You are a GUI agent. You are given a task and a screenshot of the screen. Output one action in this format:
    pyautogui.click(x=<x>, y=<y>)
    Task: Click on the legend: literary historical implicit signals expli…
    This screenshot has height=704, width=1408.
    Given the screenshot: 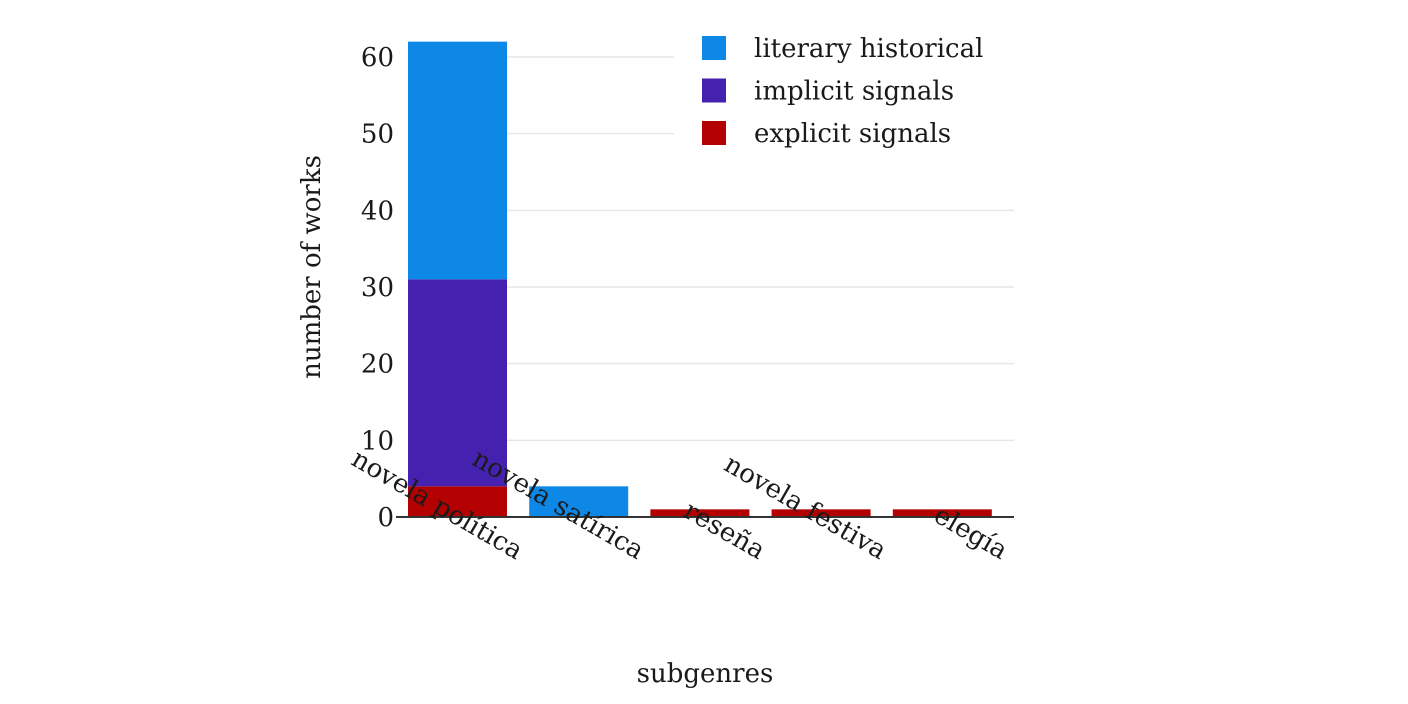 What is the action you would take?
    pyautogui.click(x=842, y=91)
    